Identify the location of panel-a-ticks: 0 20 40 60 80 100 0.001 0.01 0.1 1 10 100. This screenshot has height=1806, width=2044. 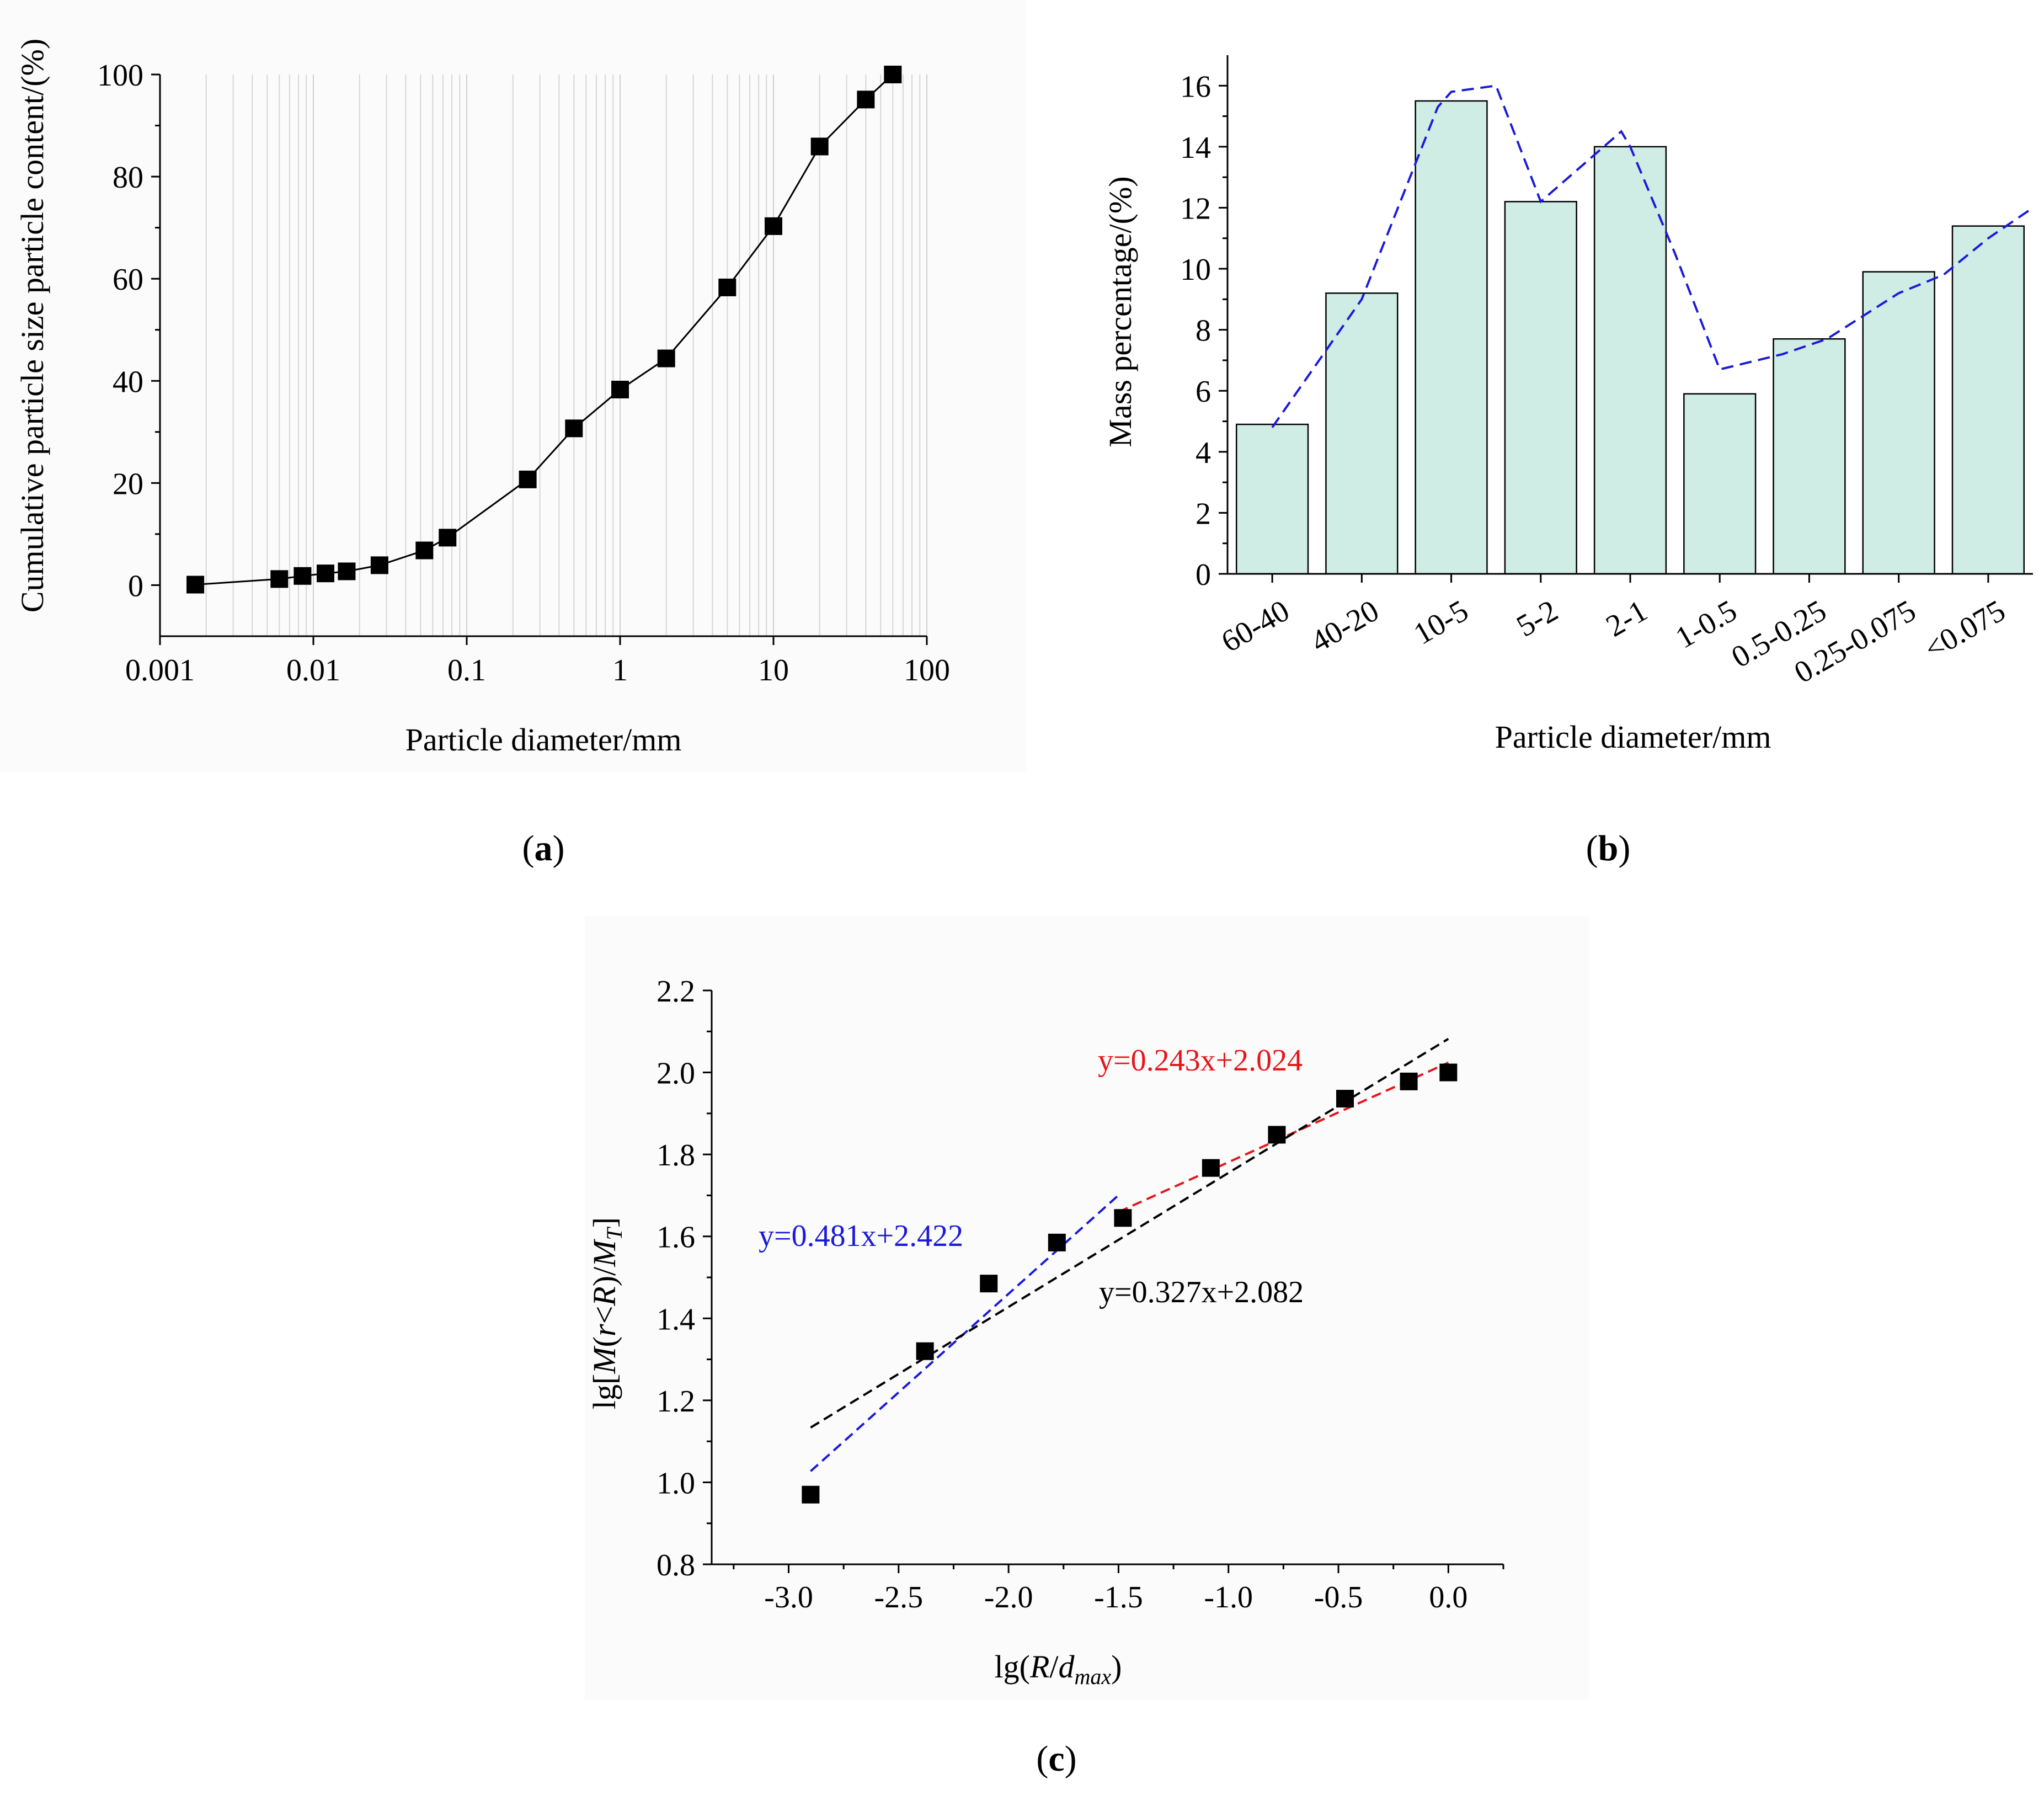
(523, 373).